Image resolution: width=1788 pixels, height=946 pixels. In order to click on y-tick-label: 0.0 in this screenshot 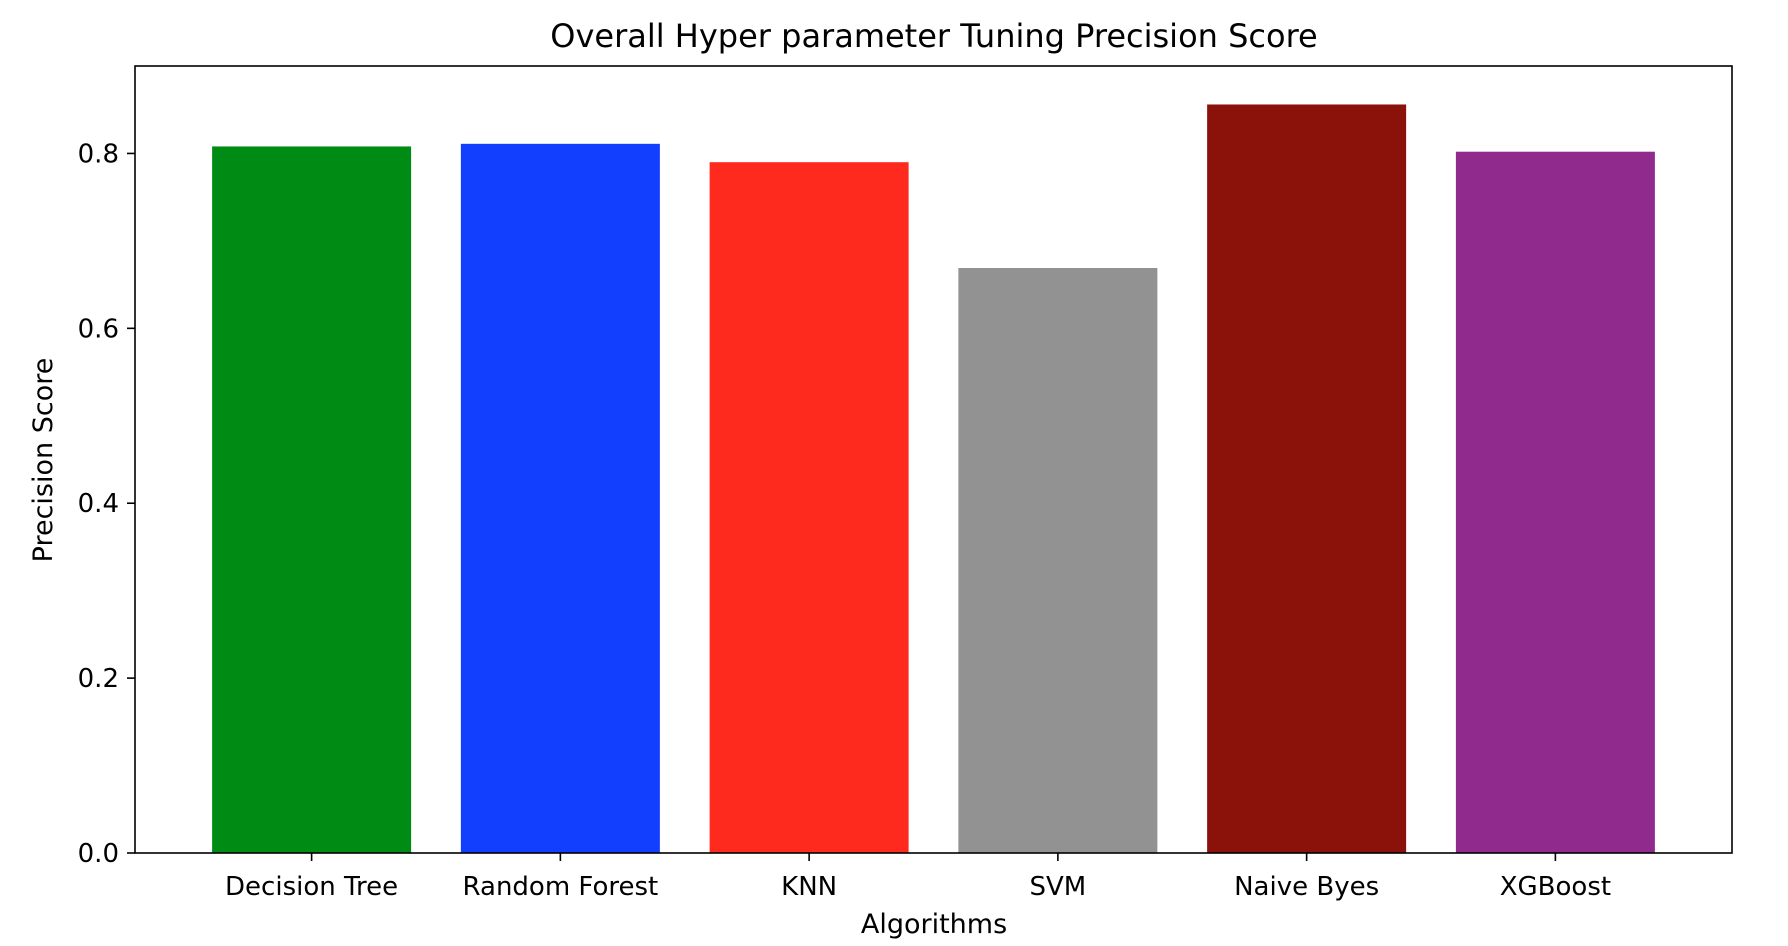, I will do `click(98, 854)`.